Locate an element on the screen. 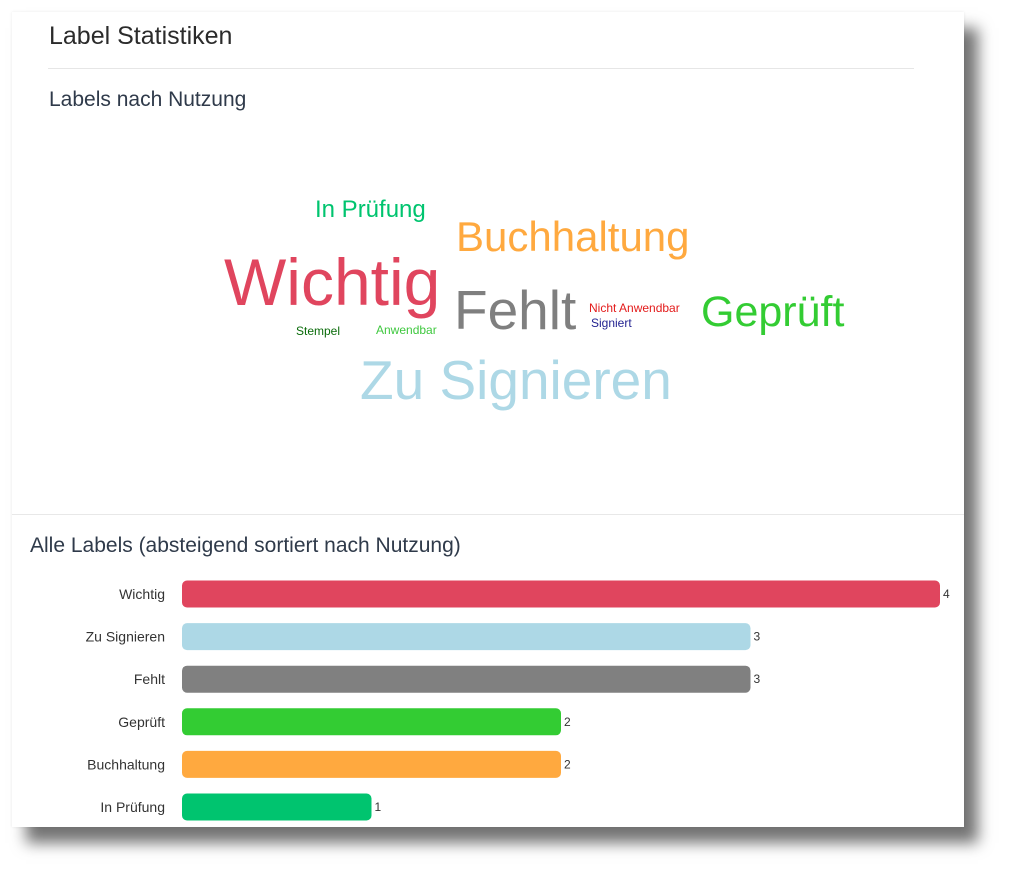 The height and width of the screenshot is (879, 1016). category-label: Zu Signieren is located at coordinates (125, 637).